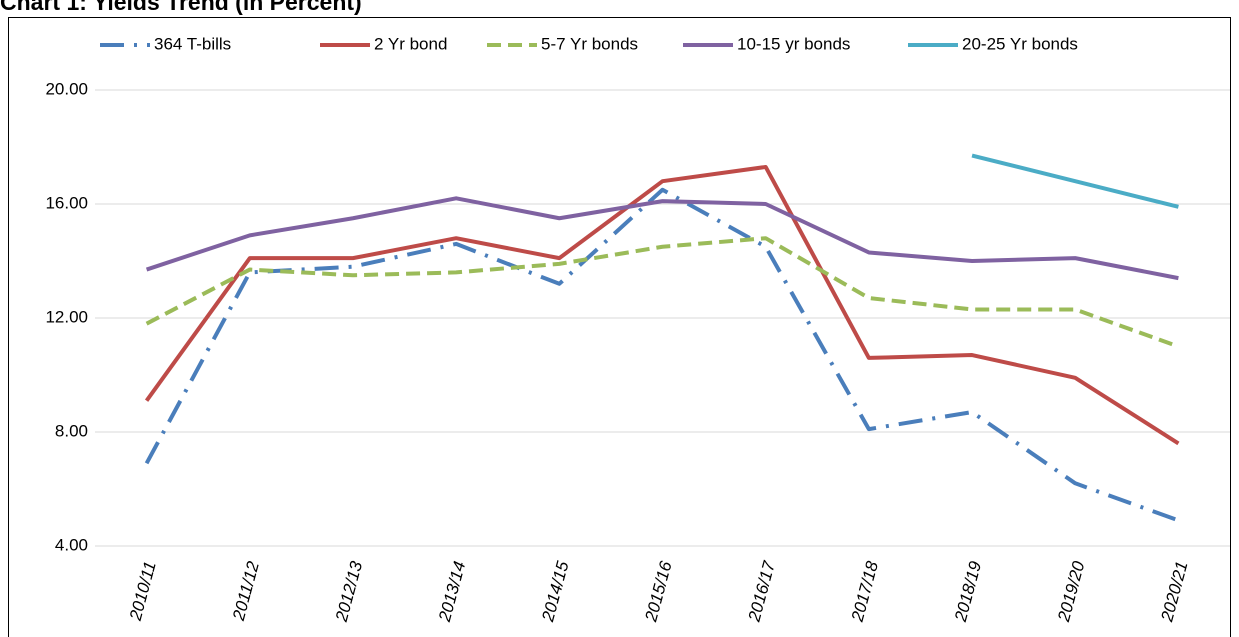  What do you see at coordinates (66, 88) in the screenshot?
I see `y-tick-label: 20.00` at bounding box center [66, 88].